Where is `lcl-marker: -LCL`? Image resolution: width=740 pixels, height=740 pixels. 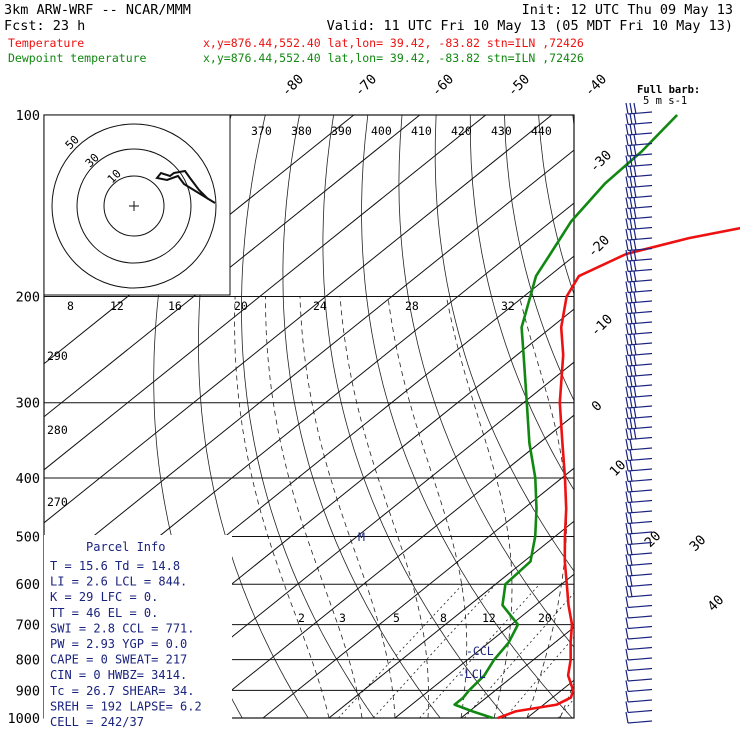
lcl-marker: -LCL is located at coordinates (472, 674).